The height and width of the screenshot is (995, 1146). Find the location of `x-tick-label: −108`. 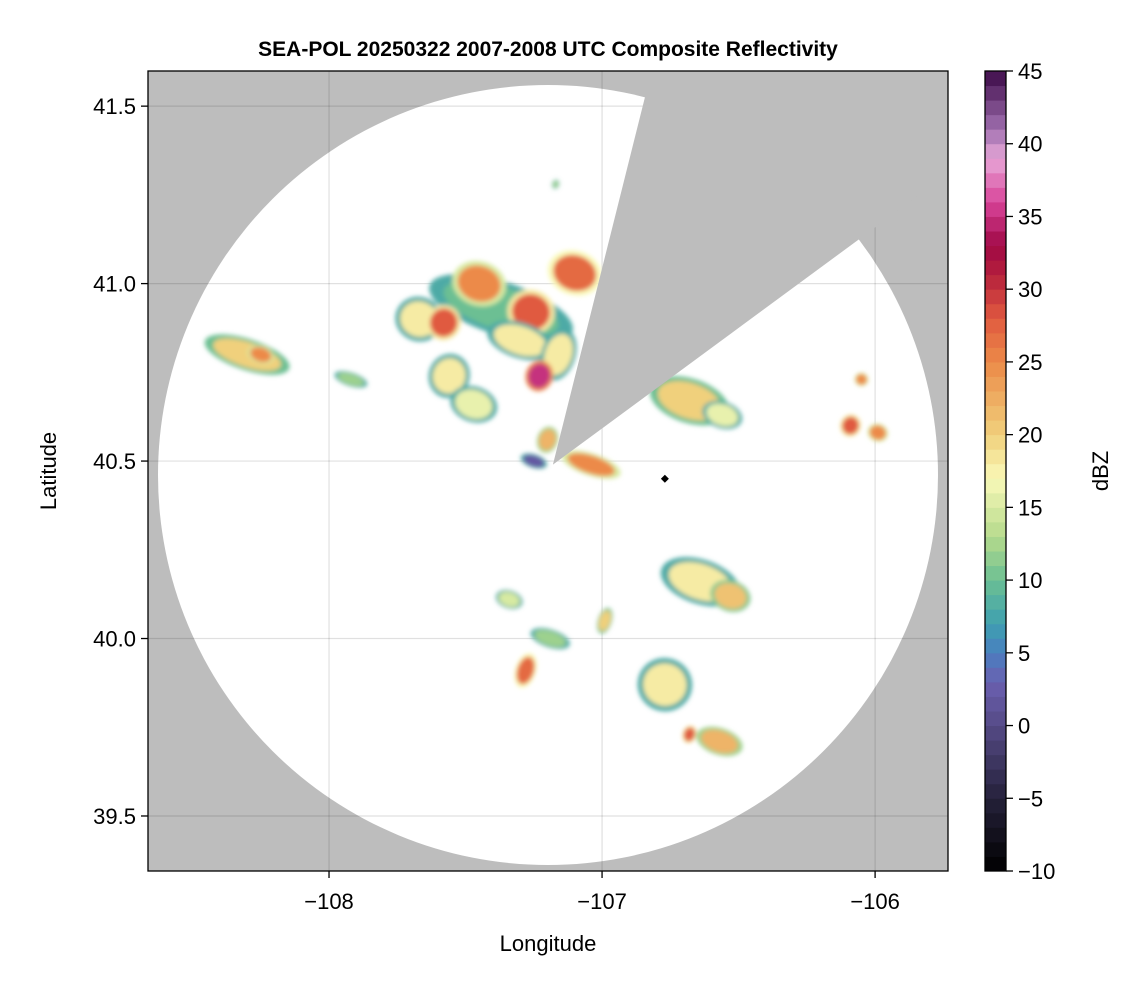

x-tick-label: −108 is located at coordinates (329, 901).